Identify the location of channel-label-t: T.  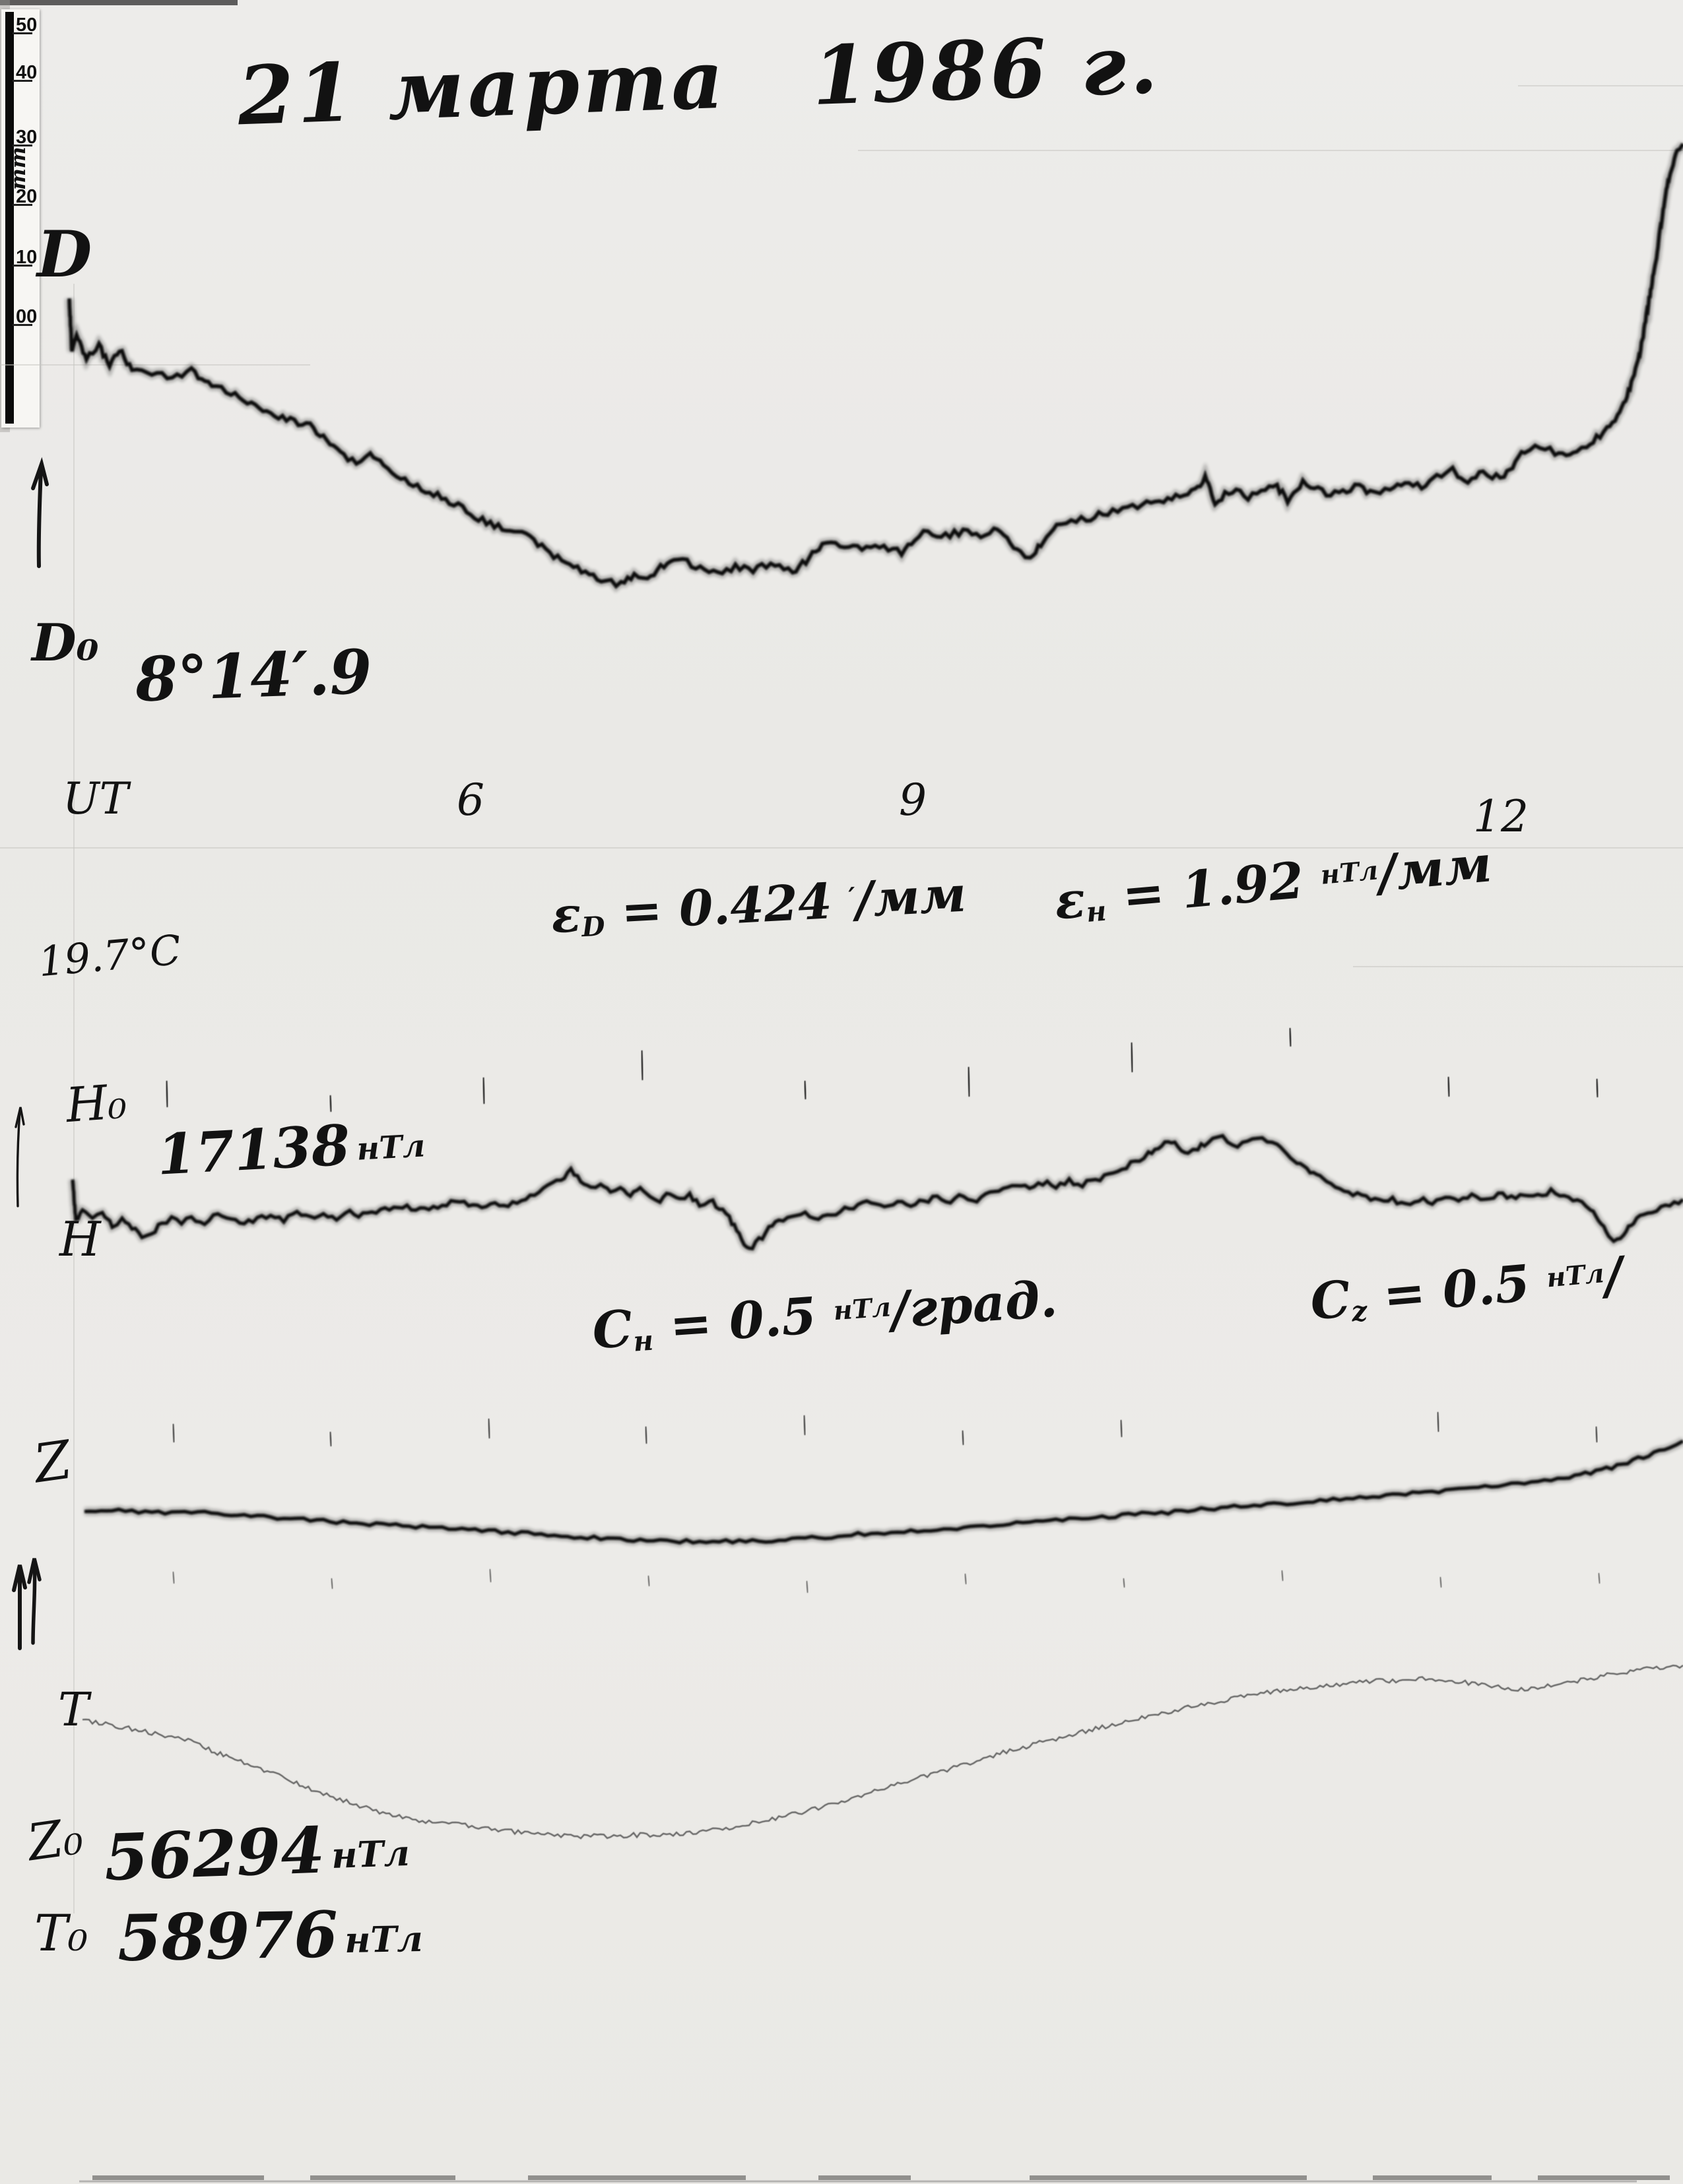
(73, 1710).